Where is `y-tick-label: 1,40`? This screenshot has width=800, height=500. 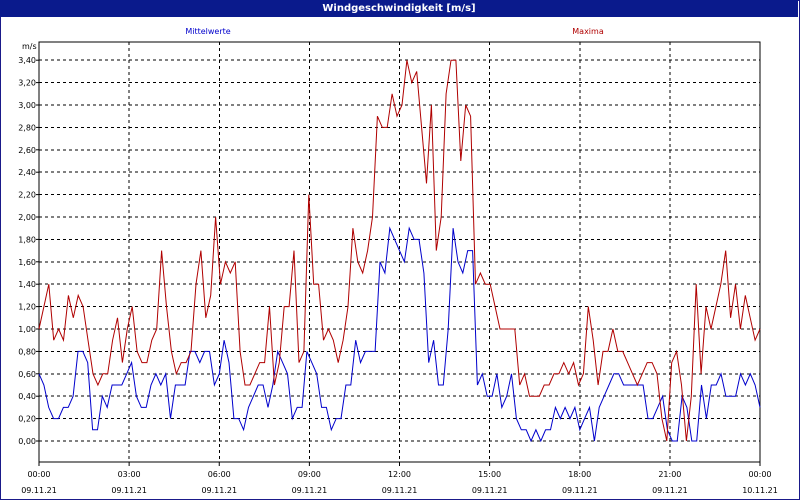 y-tick-label: 1,40 is located at coordinates (27, 284).